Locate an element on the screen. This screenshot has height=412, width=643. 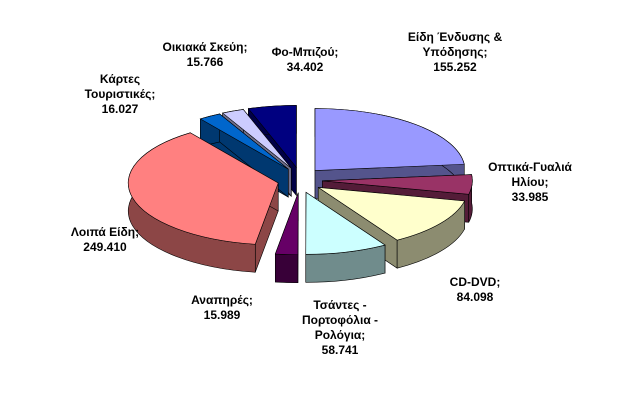
data-label: Φο-Μπιζού; 34.402 is located at coordinates (305, 60).